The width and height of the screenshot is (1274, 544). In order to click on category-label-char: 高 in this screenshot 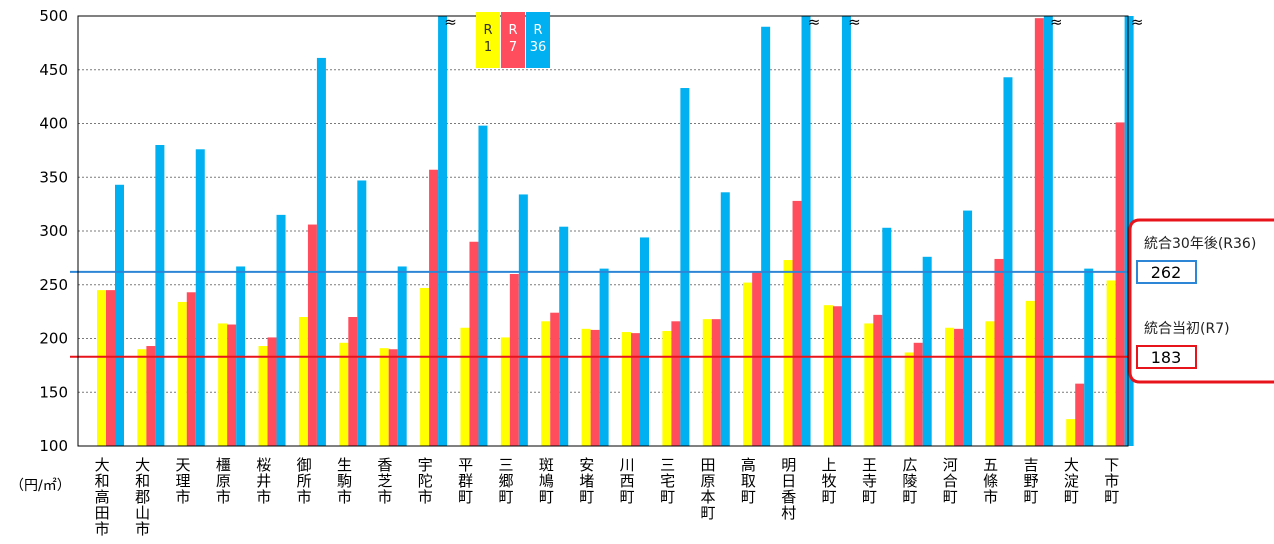, I will do `click(102, 497)`.